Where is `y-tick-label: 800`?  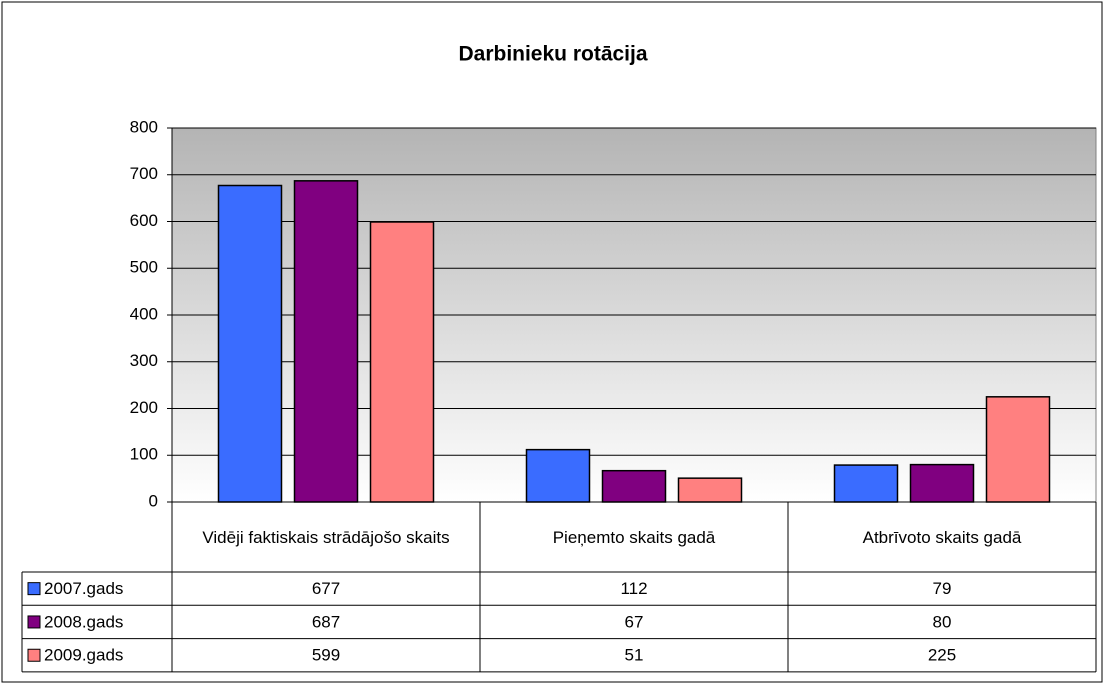 y-tick-label: 800 is located at coordinates (144, 126).